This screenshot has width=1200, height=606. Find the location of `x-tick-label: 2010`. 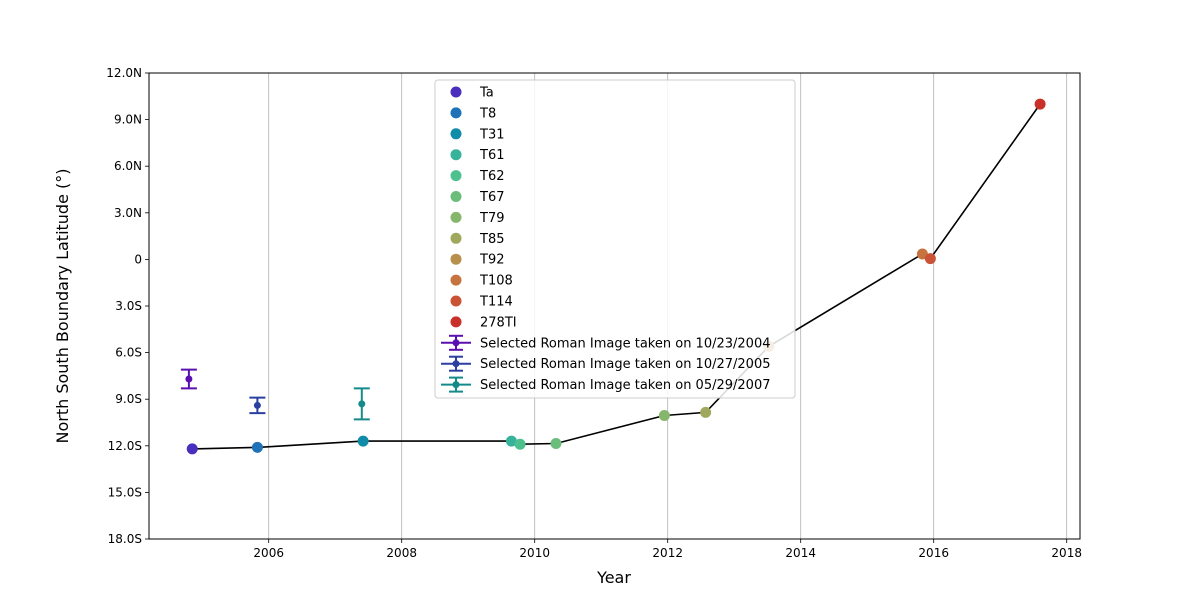

x-tick-label: 2010 is located at coordinates (534, 553).